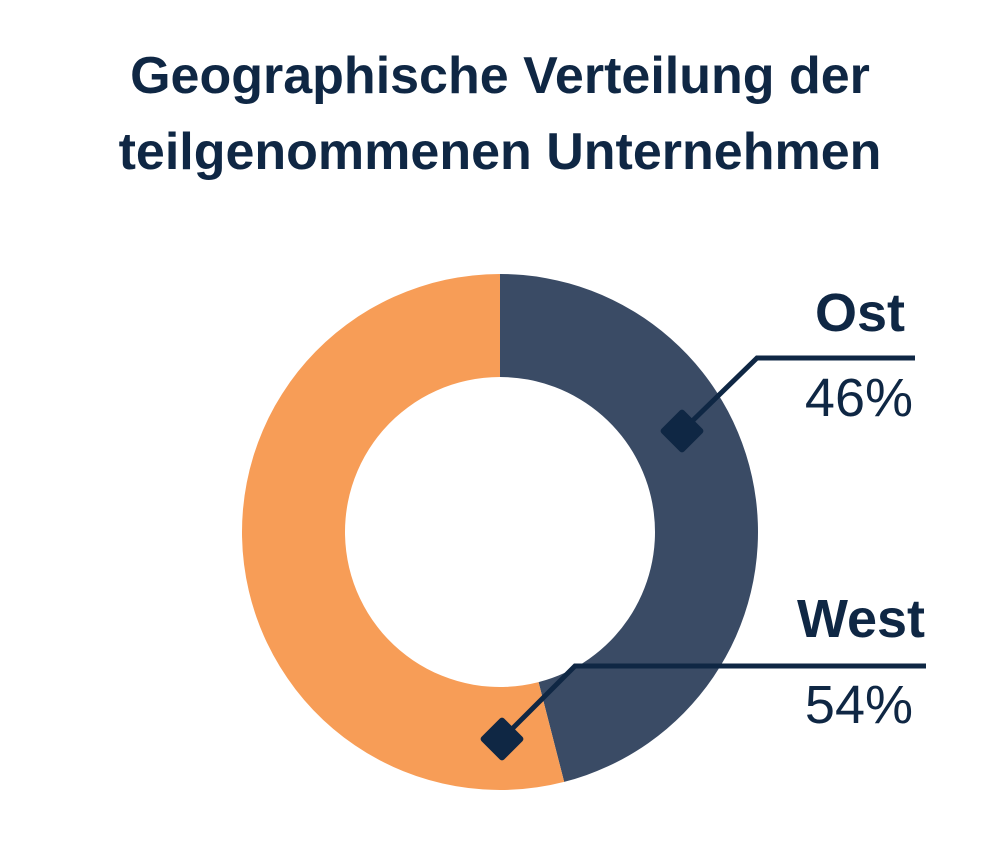 The height and width of the screenshot is (844, 1000). What do you see at coordinates (859, 398) in the screenshot?
I see `label-ost-value: 46%` at bounding box center [859, 398].